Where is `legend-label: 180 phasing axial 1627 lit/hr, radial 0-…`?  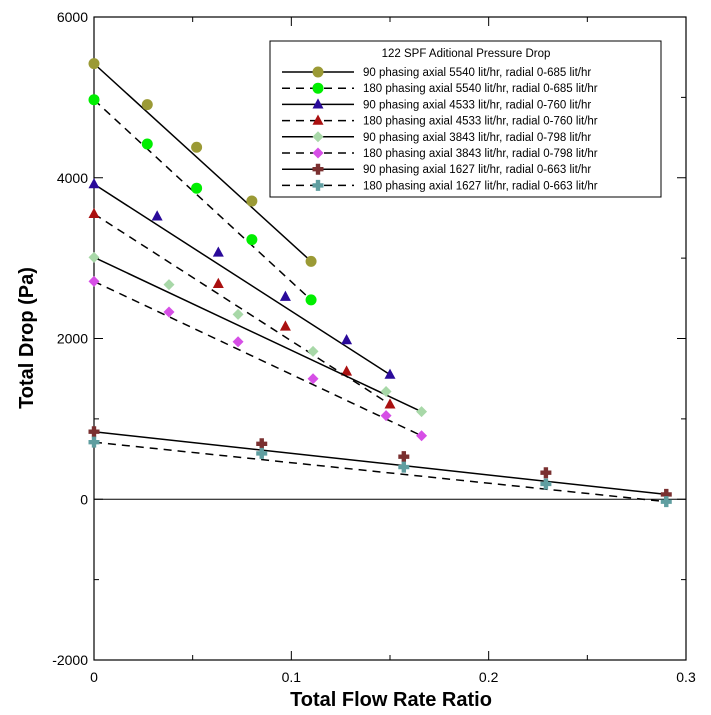 legend-label: 180 phasing axial 1627 lit/hr, radial 0-… is located at coordinates (480, 186).